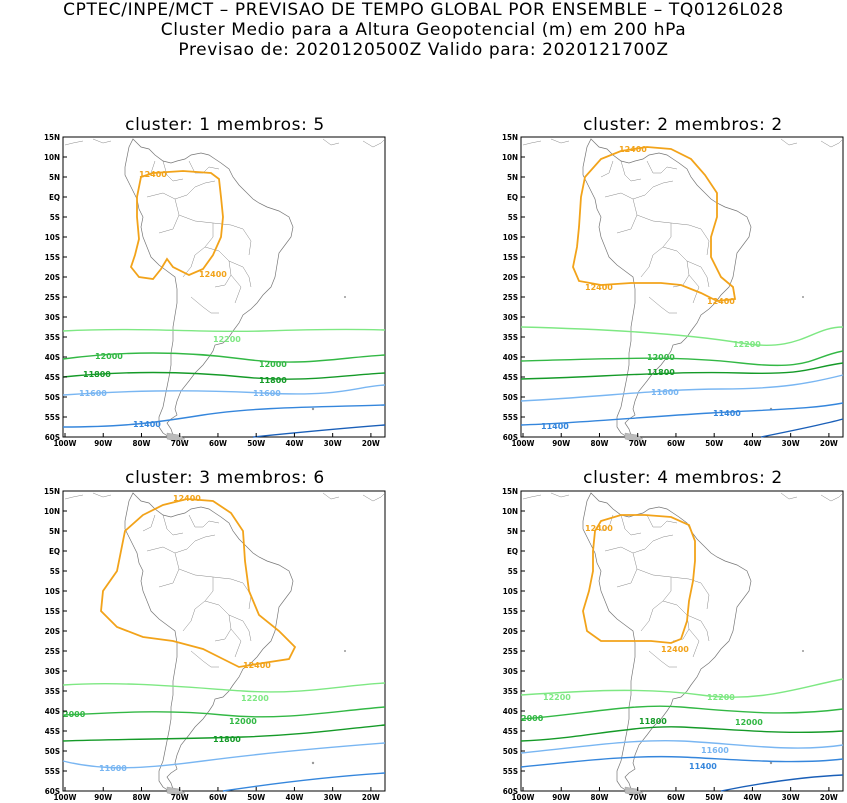 The image size is (847, 803). What do you see at coordinates (187, 498) in the screenshot?
I see `panel-3-label-12400a: 12400` at bounding box center [187, 498].